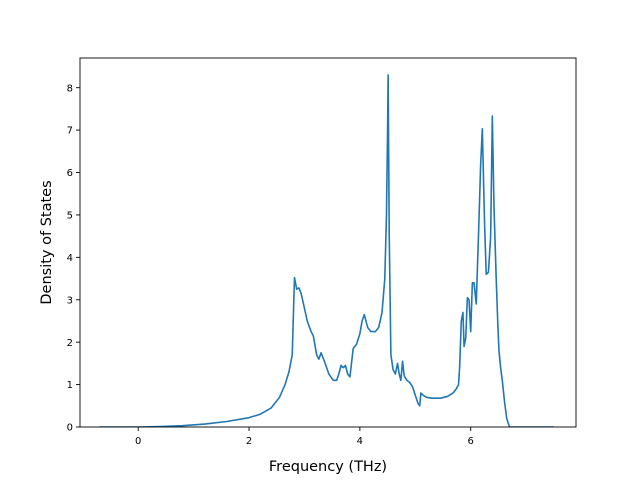 The height and width of the screenshot is (480, 640). I want to click on y-axis-label: Density of States, so click(47, 242).